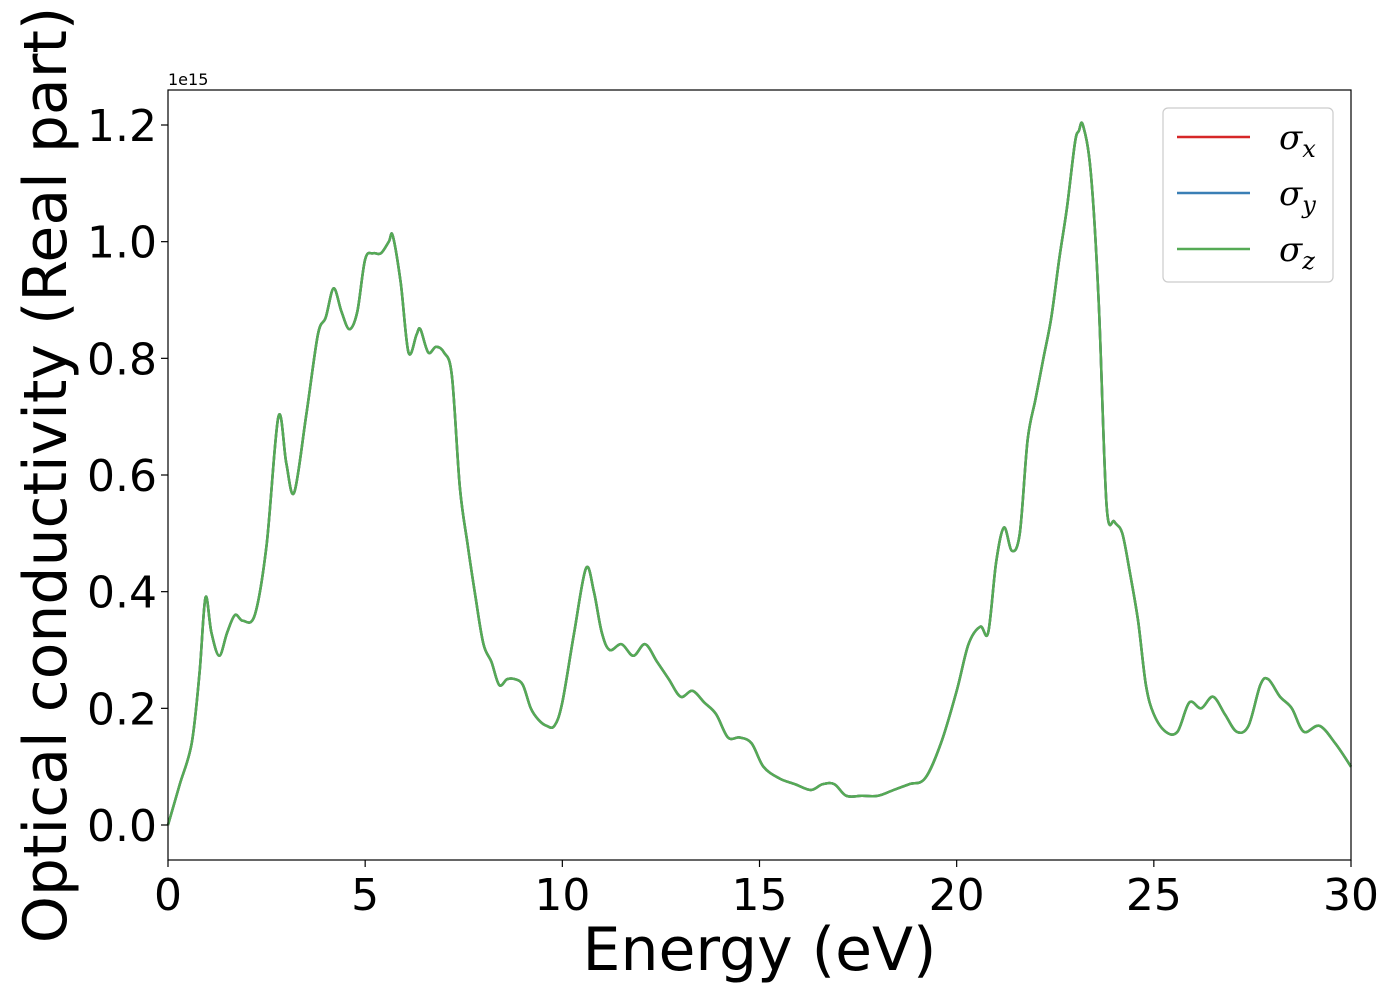  I want to click on legend-label-sigma-x: σx, so click(1297, 140).